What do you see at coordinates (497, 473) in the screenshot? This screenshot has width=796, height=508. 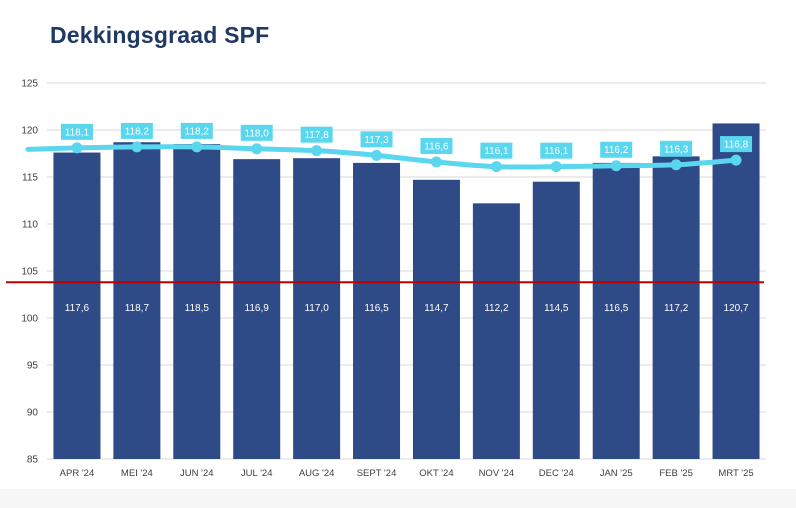 I see `x-tick-label: NOV '24` at bounding box center [497, 473].